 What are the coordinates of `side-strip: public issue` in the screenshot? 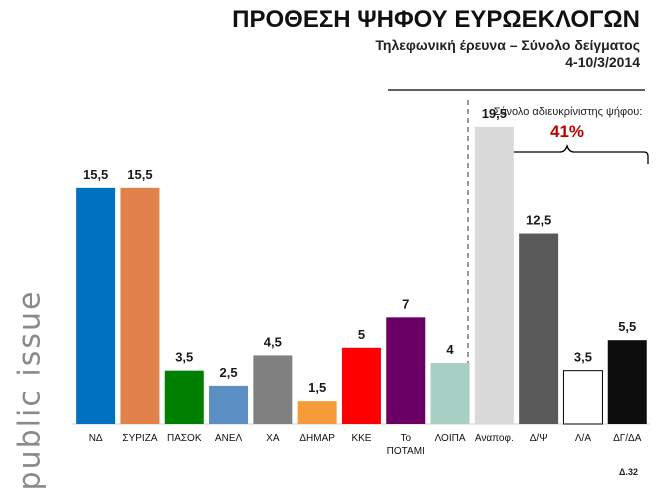 It's located at (30, 247).